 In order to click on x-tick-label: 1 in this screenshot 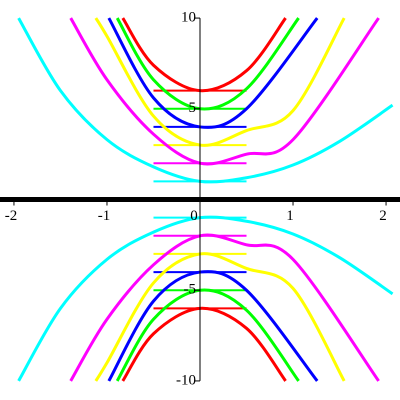, I will do `click(290, 216)`.